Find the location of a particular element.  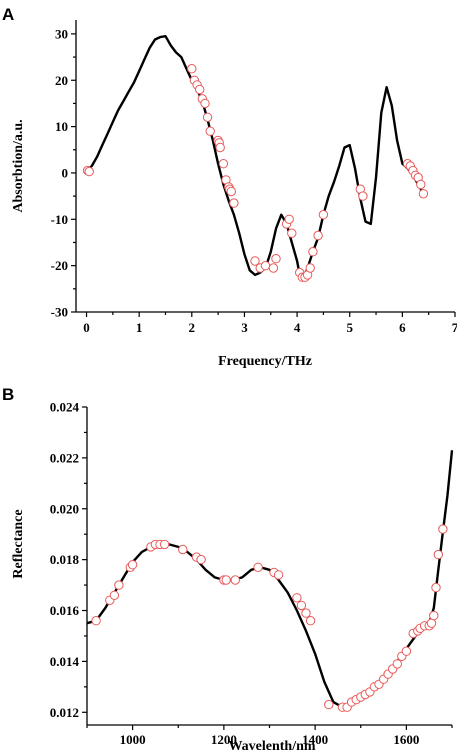

panel-b-y-tick-label: 0.024 is located at coordinates (65, 407).